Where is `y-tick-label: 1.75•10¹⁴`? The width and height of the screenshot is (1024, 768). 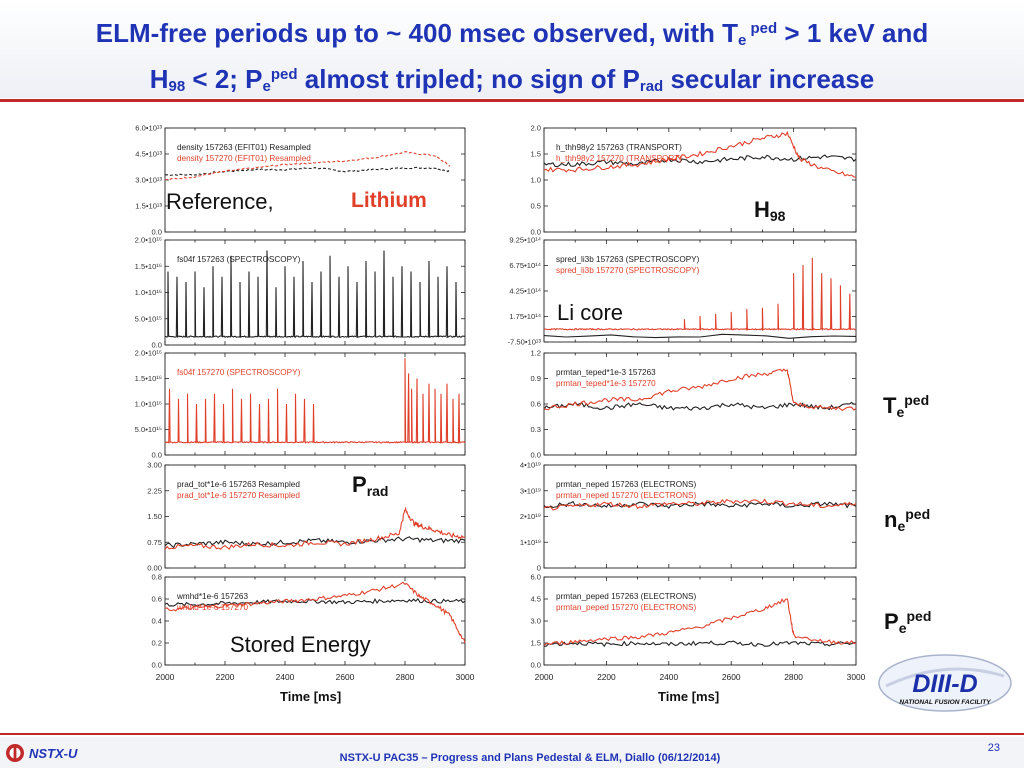 y-tick-label: 1.75•10¹⁴ is located at coordinates (525, 316).